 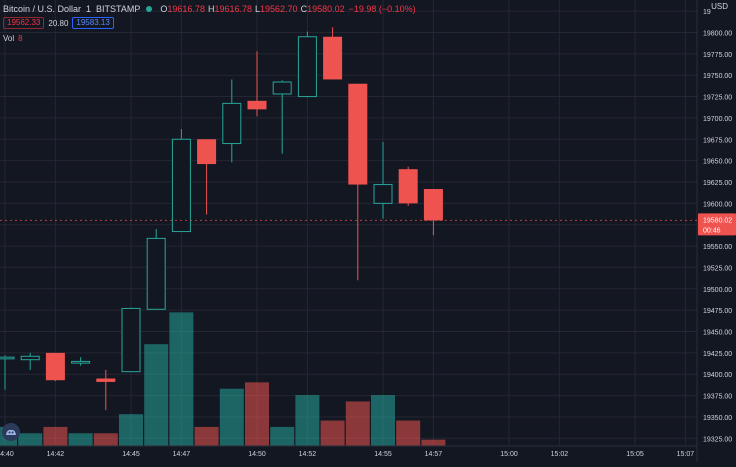 What do you see at coordinates (56, 454) in the screenshot?
I see `x-tick-label: 14:42` at bounding box center [56, 454].